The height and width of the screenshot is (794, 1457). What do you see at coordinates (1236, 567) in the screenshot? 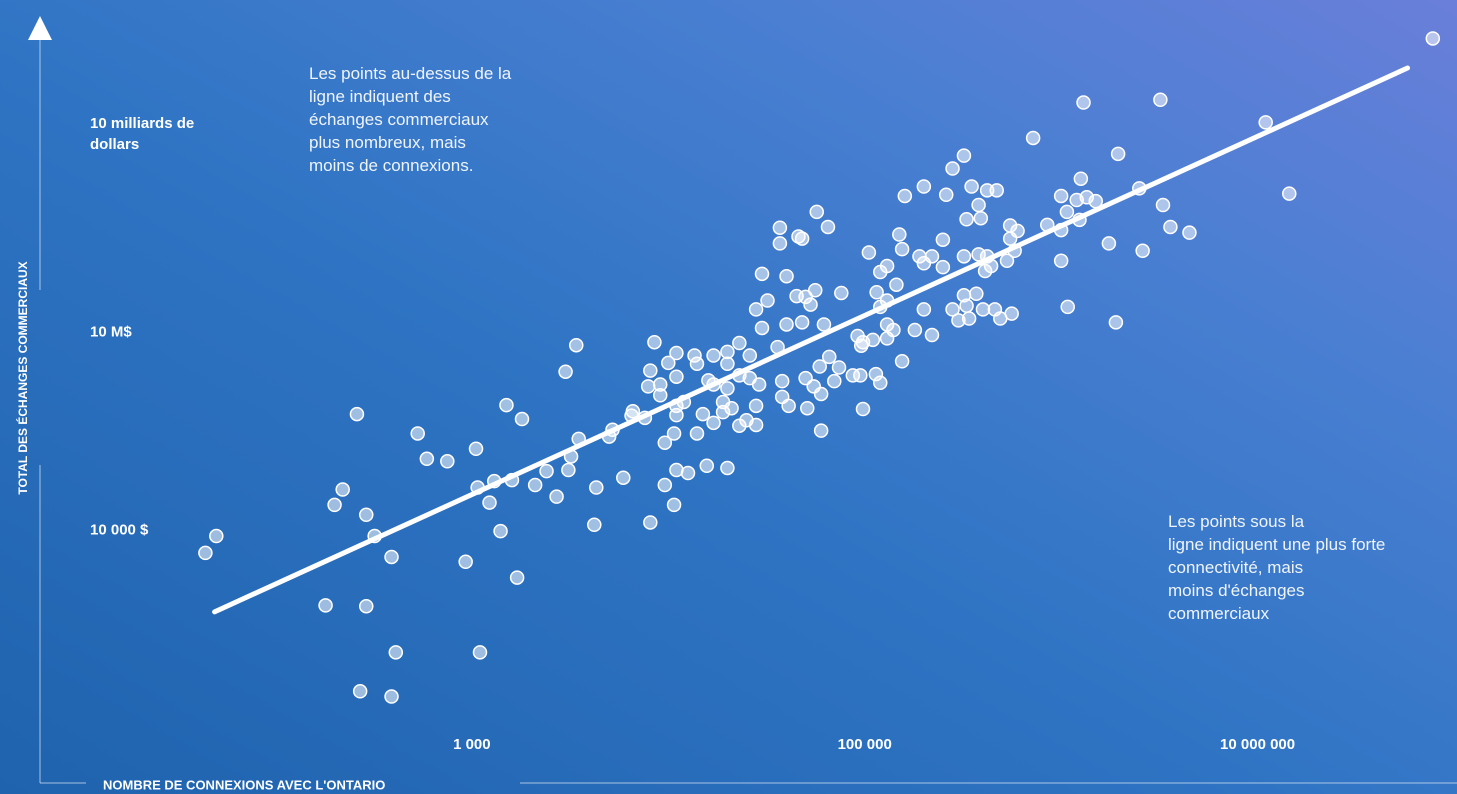
I see `annotation-line: connectivité, mais` at bounding box center [1236, 567].